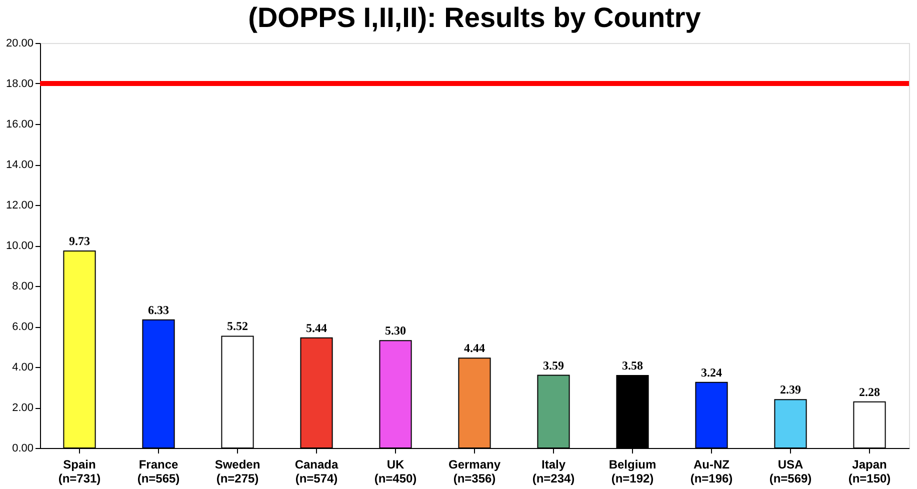 Image resolution: width=917 pixels, height=489 pixels. What do you see at coordinates (20, 246) in the screenshot?
I see `y-tick-label: 10.00` at bounding box center [20, 246].